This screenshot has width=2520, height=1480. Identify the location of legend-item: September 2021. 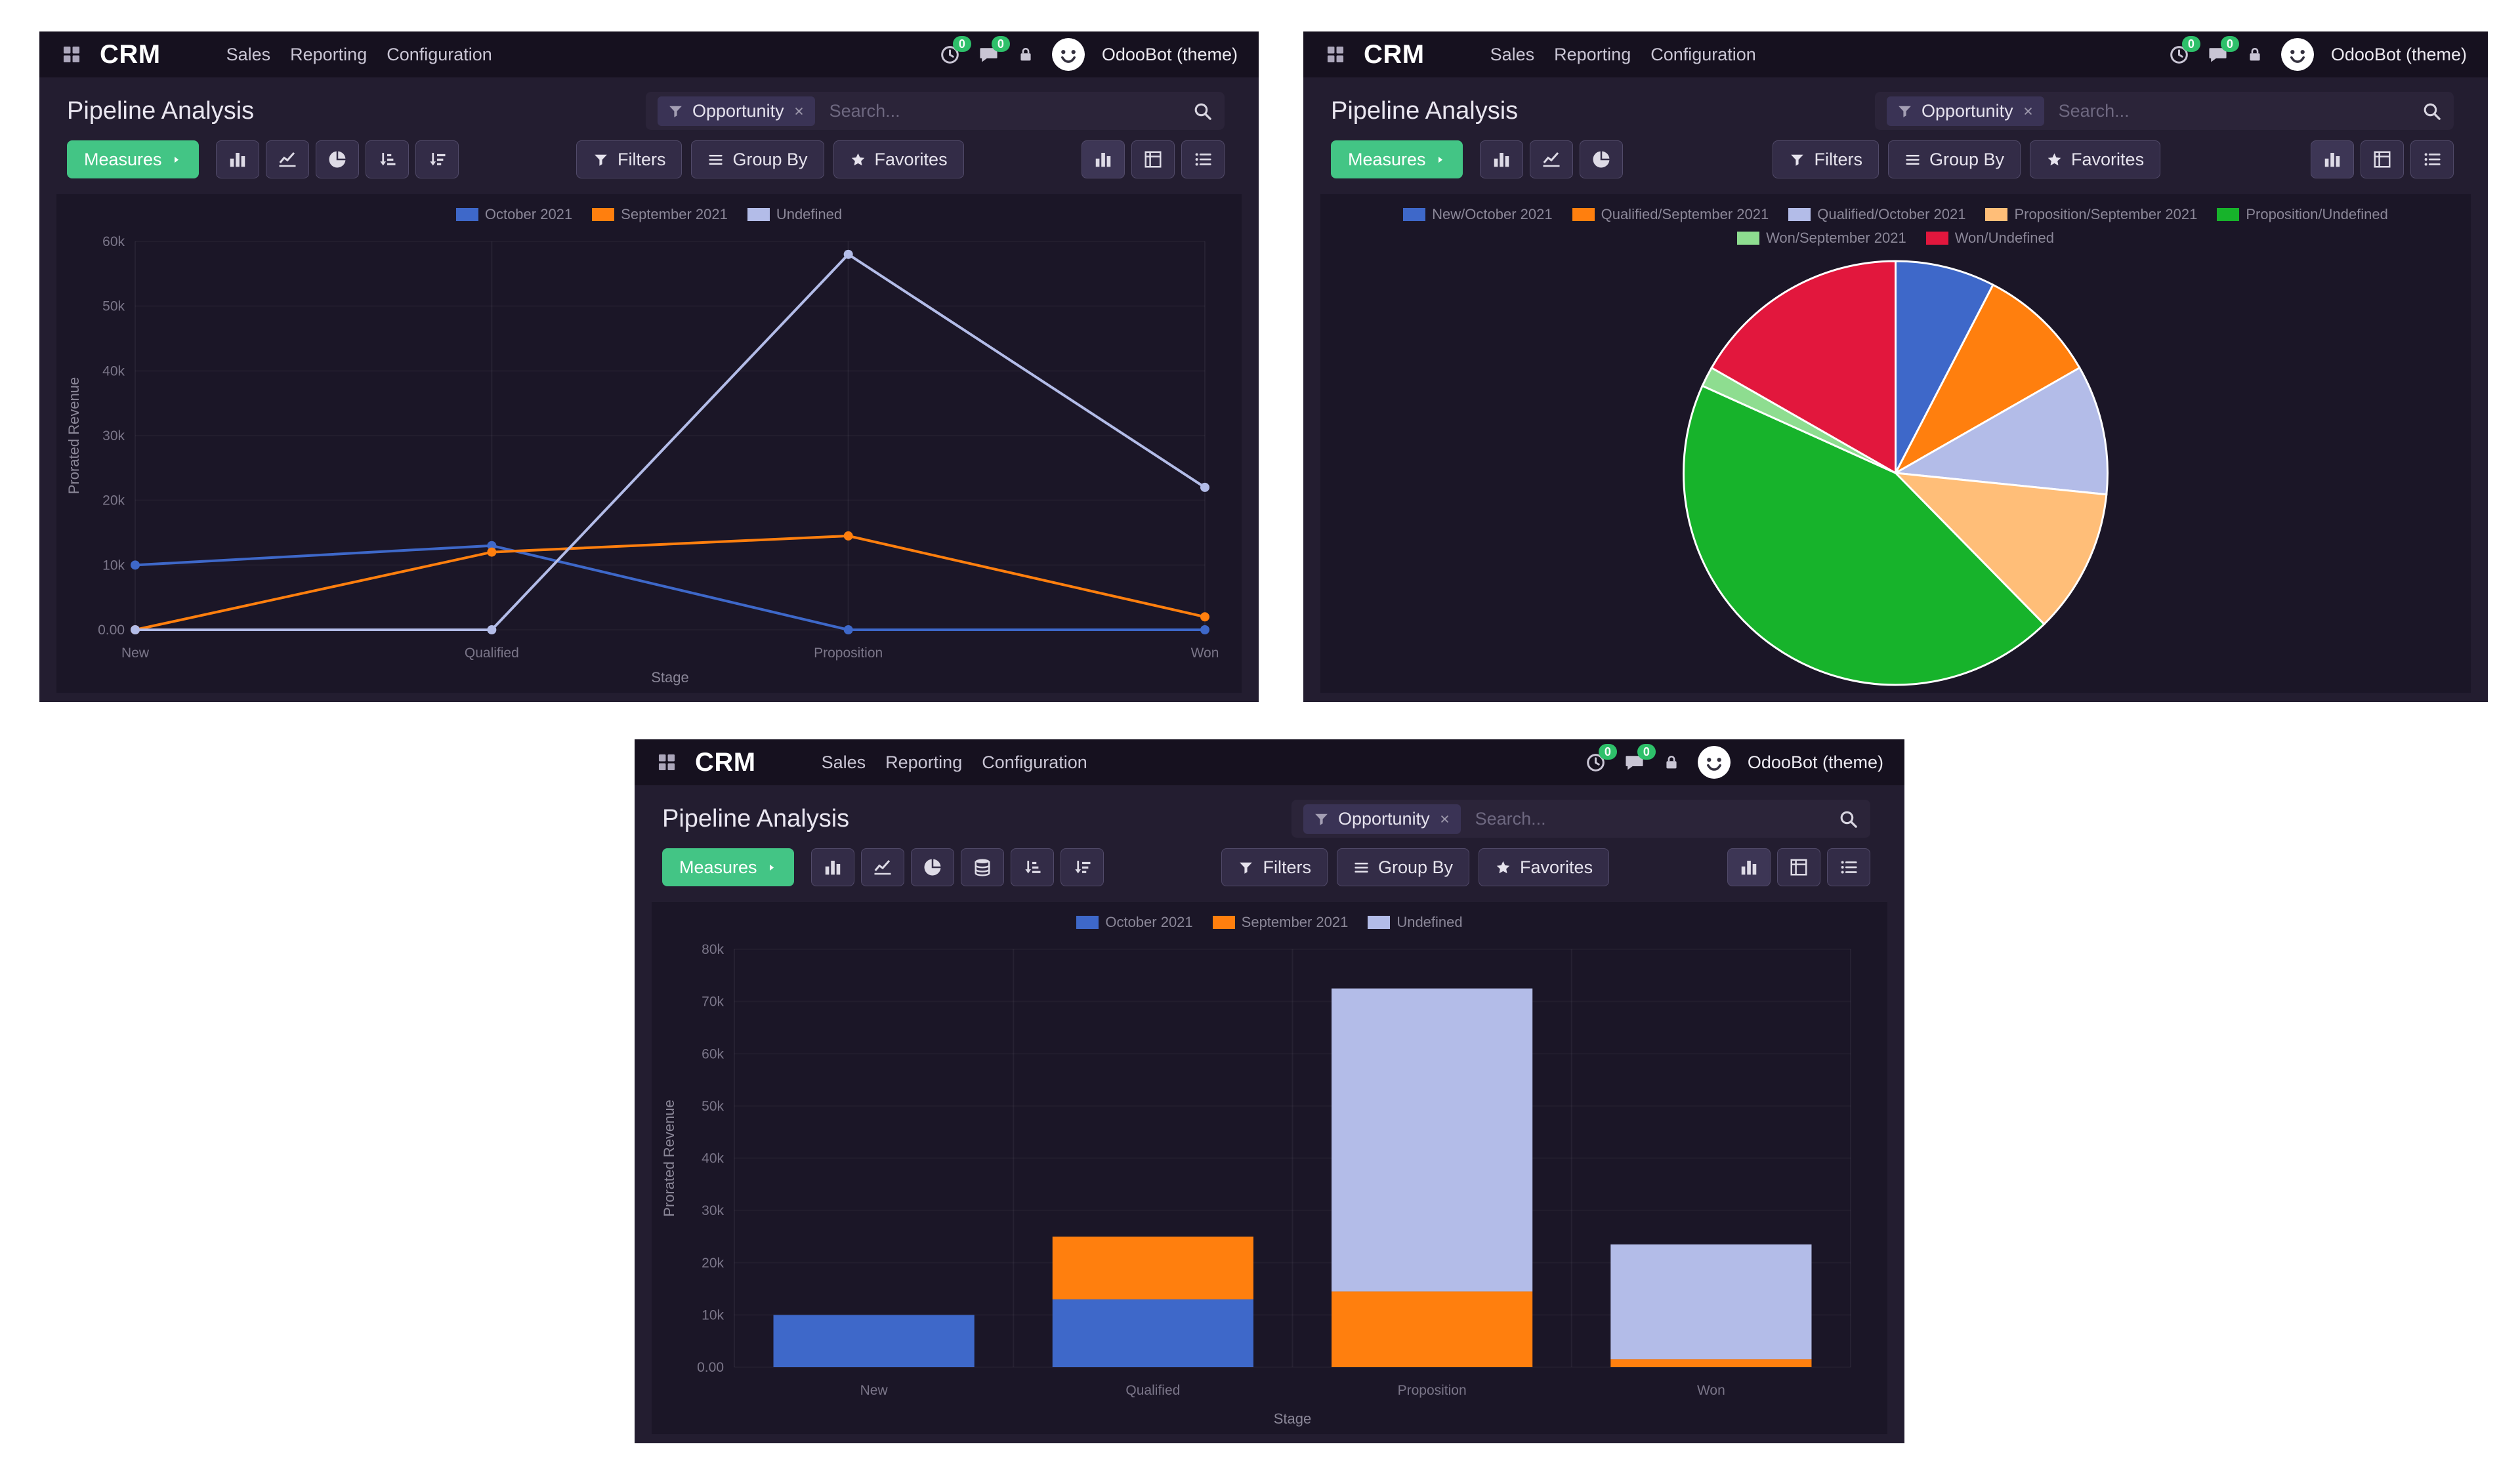
(1280, 922).